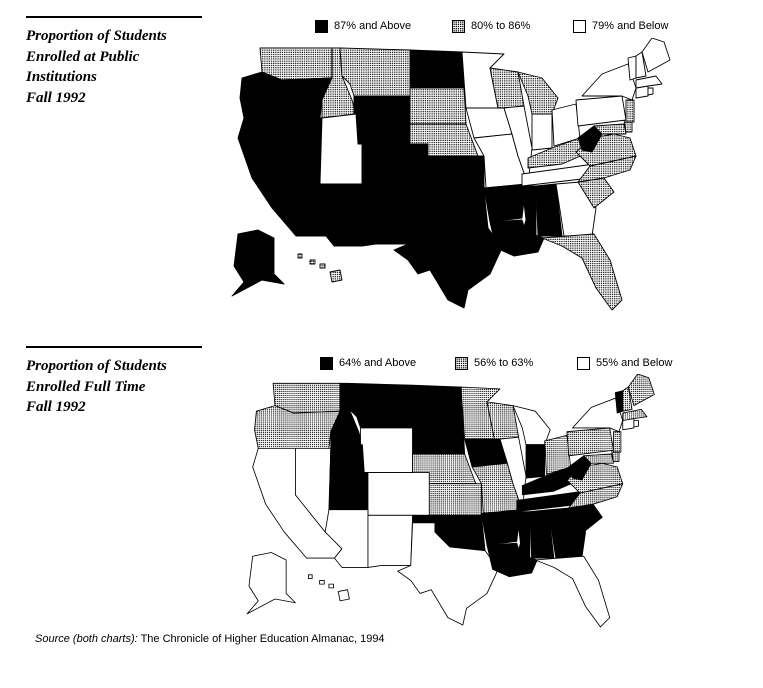  I want to click on legend-item-solid: 64% and Above, so click(368, 363).